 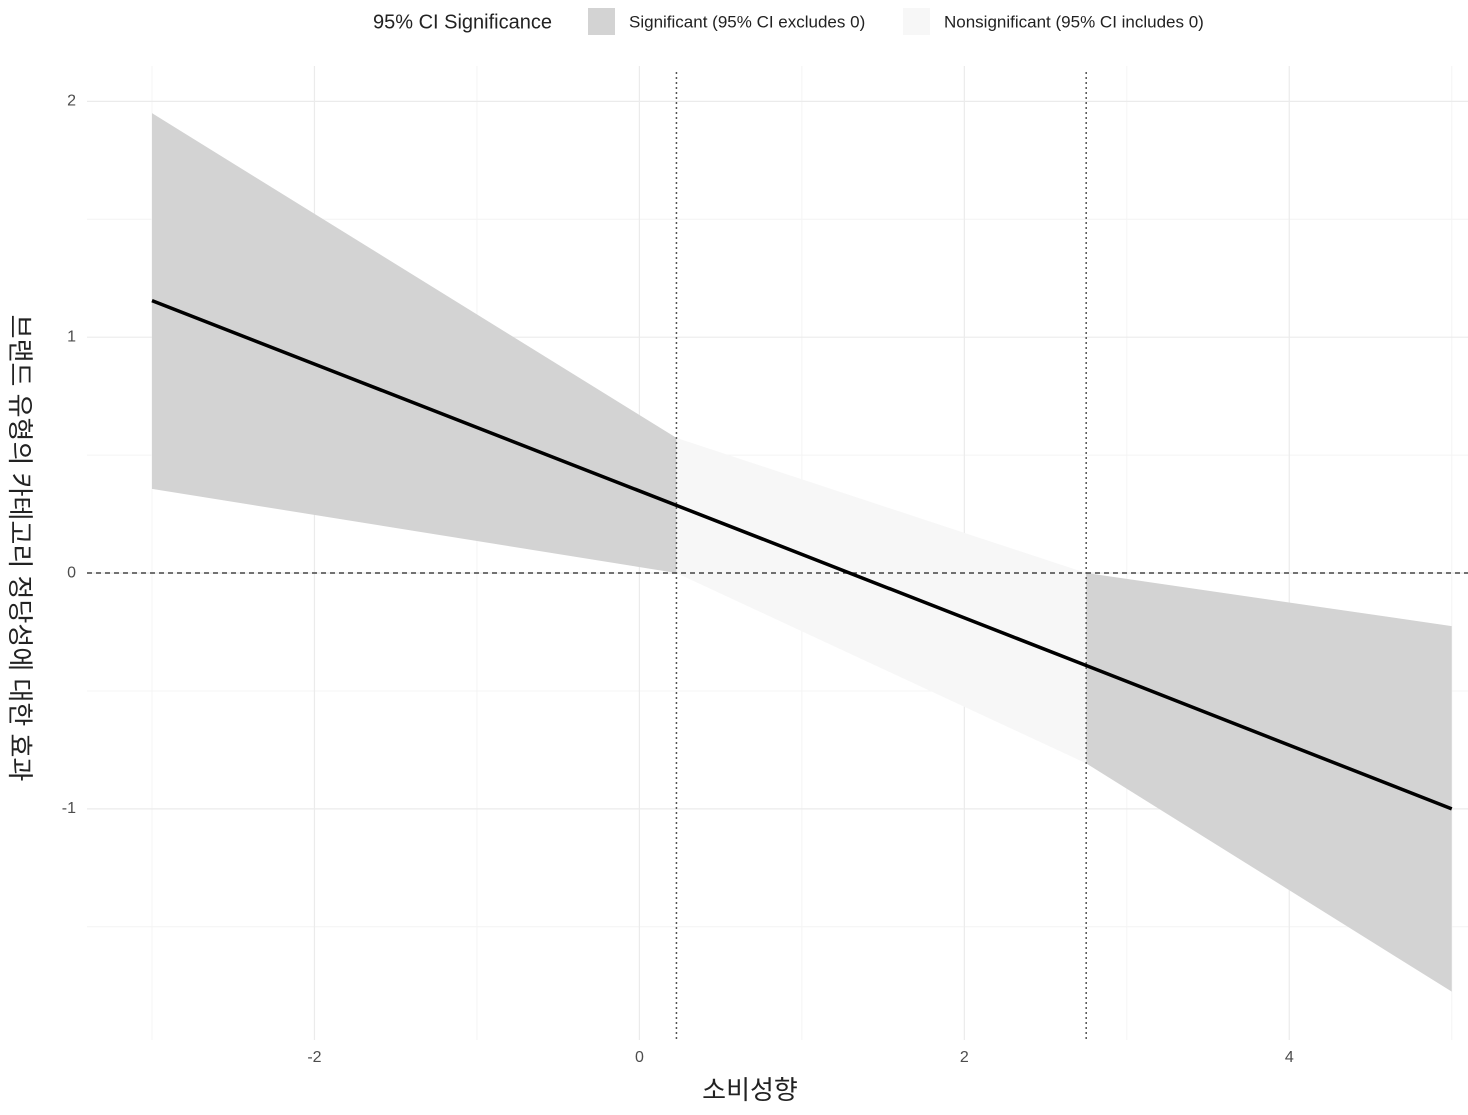 What do you see at coordinates (20, 548) in the screenshot?
I see `y-axis-label: 브랜드 유형의 카테고리 정당성에 대한 효과` at bounding box center [20, 548].